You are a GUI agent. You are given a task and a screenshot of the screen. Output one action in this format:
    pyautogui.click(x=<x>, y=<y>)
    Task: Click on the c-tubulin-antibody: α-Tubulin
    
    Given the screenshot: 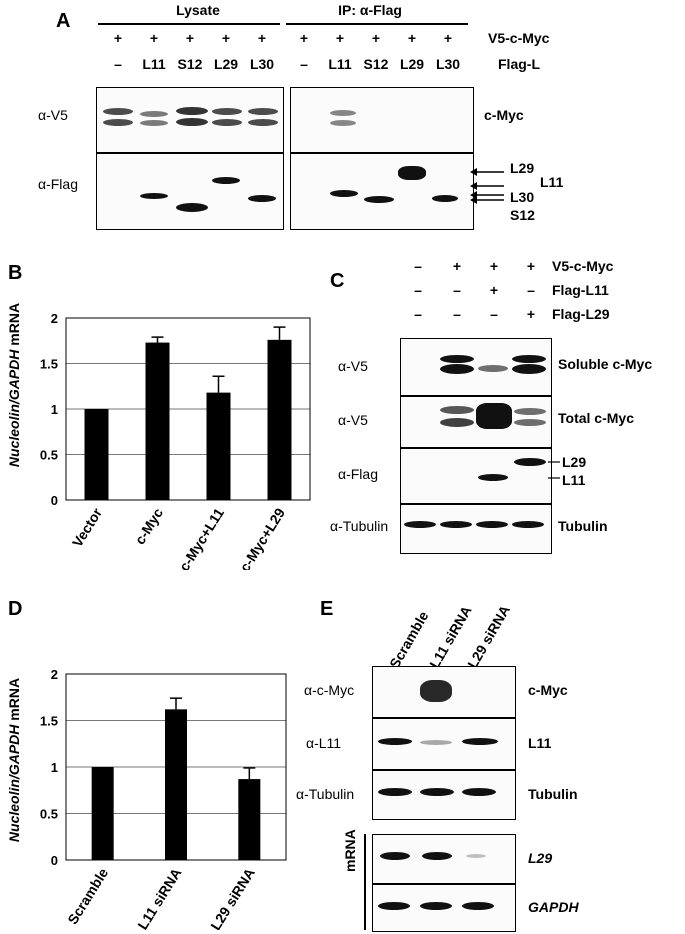 What is the action you would take?
    pyautogui.click(x=359, y=526)
    